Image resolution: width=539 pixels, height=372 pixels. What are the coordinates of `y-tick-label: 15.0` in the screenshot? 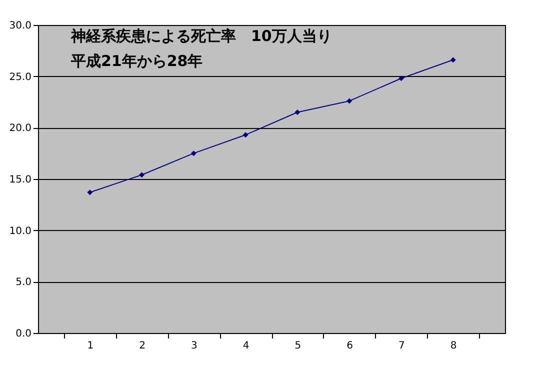 It's located at (20, 180).